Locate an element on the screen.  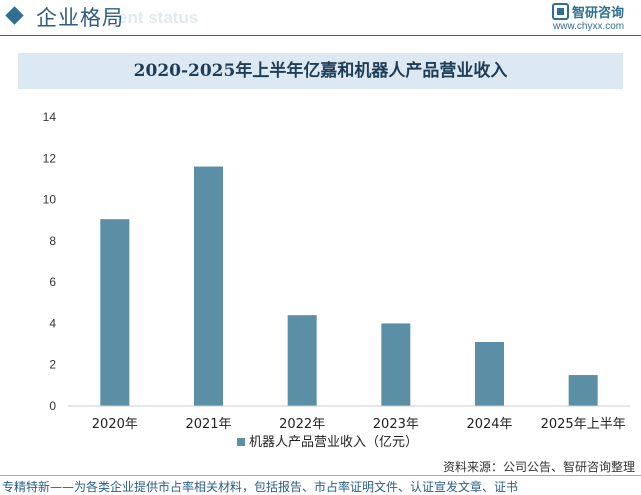
x-axis: 2020年 2021年 2022年 2023年 2024年 2025年上半年 is located at coordinates (349, 418).